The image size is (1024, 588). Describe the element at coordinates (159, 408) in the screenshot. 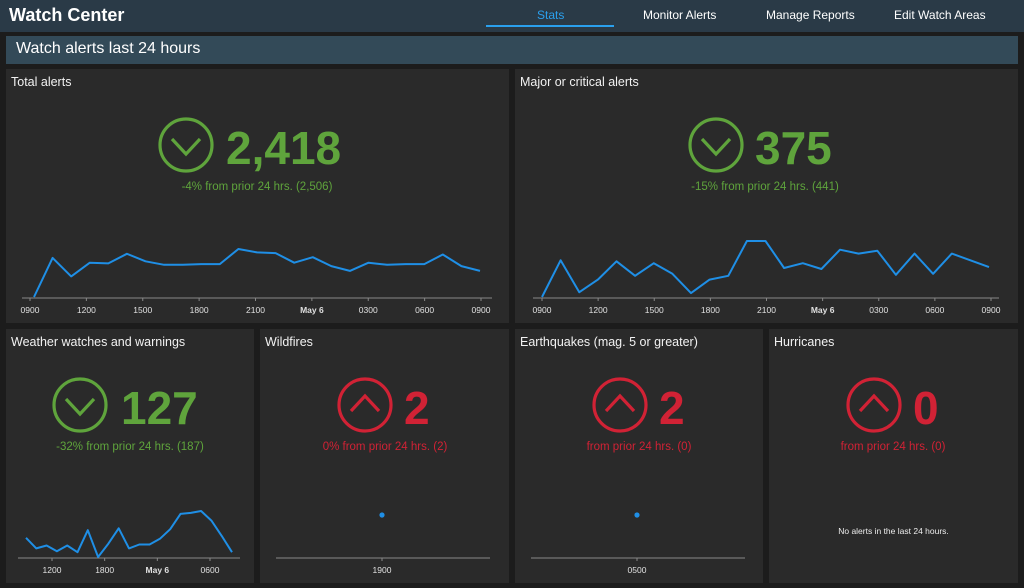

I see `indicator-value: 127` at that location.